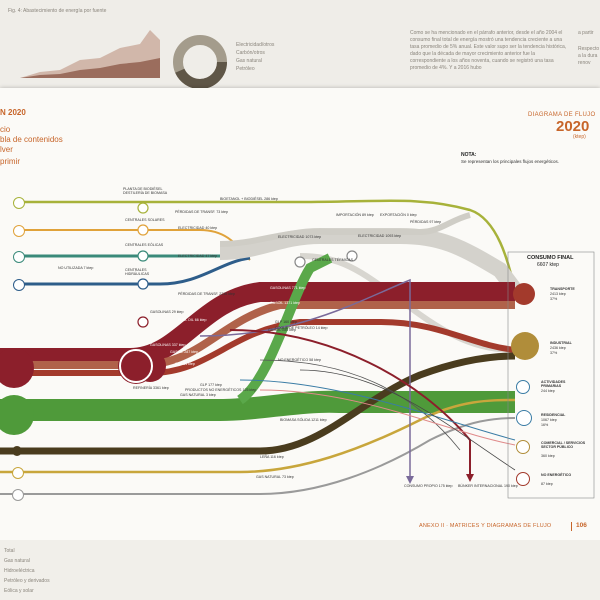 The height and width of the screenshot is (600, 600). What do you see at coordinates (249, 61) in the screenshot?
I see `bg-legend-2: Gas natural` at bounding box center [249, 61].